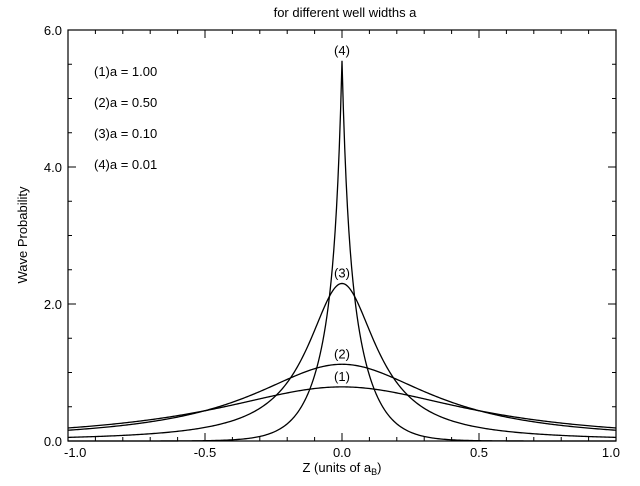 The image size is (640, 486). Describe the element at coordinates (205, 452) in the screenshot. I see `x-tick-label: -0.5` at that location.